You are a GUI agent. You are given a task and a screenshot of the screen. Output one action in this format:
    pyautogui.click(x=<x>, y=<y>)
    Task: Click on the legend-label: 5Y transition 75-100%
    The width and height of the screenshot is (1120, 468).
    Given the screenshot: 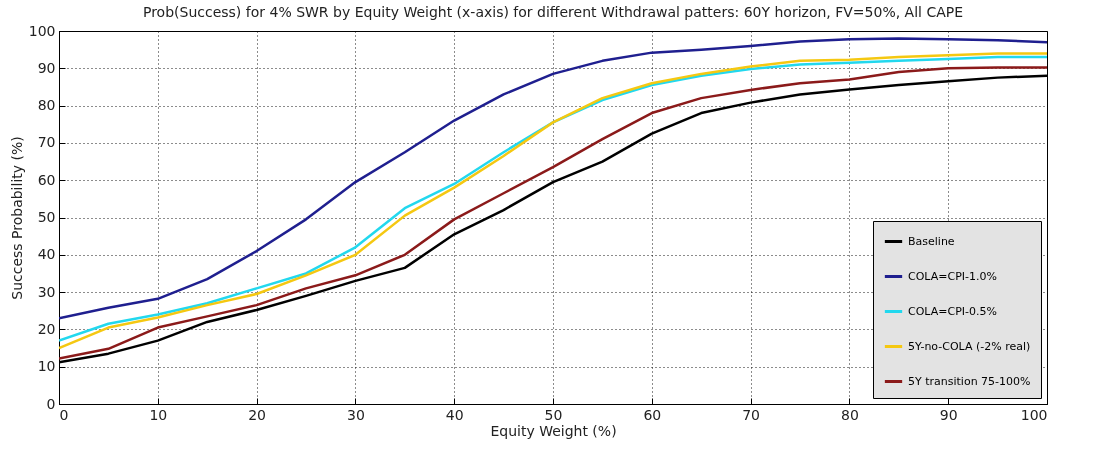 What is the action you would take?
    pyautogui.click(x=969, y=381)
    